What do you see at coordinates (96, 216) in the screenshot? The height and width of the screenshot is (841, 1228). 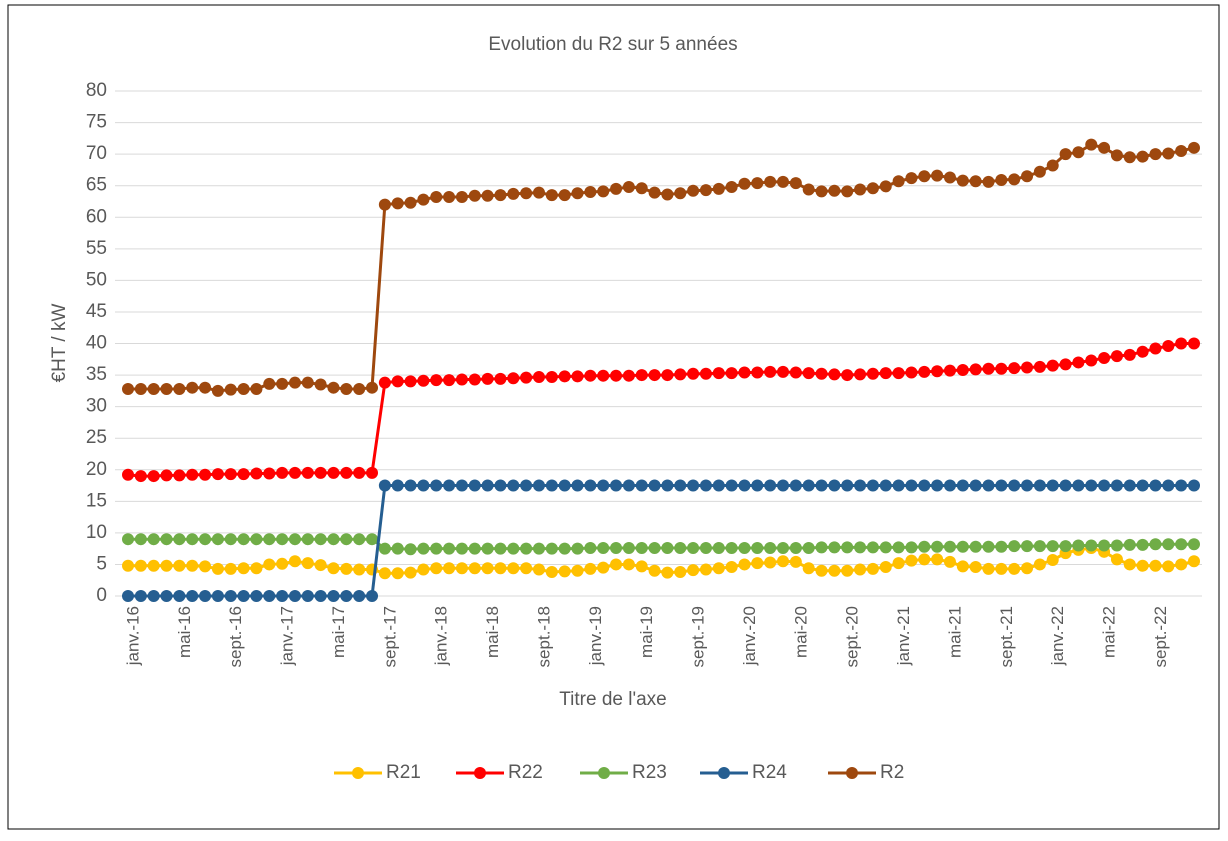 I see `y-tick-label: 60` at bounding box center [96, 216].